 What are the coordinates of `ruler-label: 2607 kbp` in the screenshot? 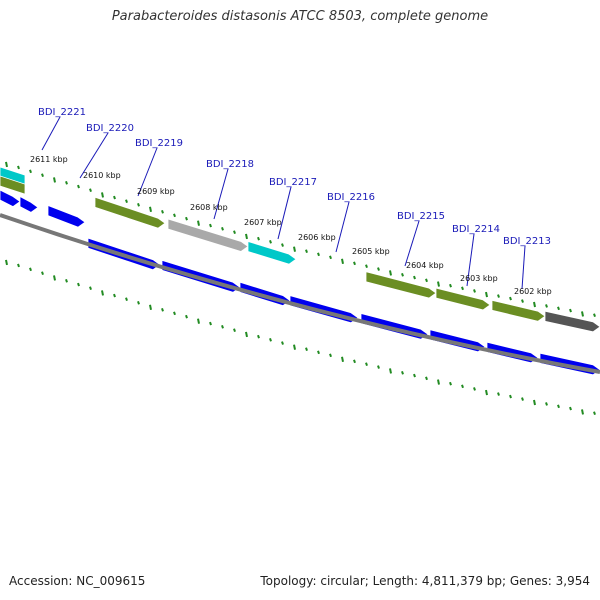 It's located at (263, 222).